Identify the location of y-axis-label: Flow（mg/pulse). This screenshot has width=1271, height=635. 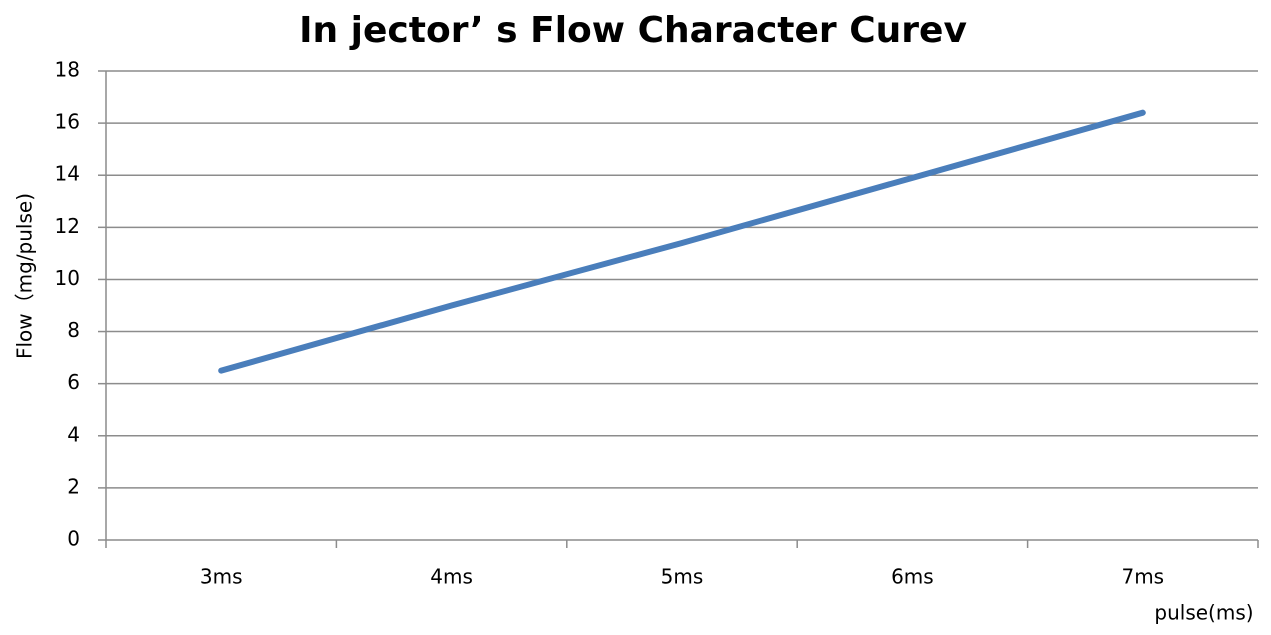
(25, 276).